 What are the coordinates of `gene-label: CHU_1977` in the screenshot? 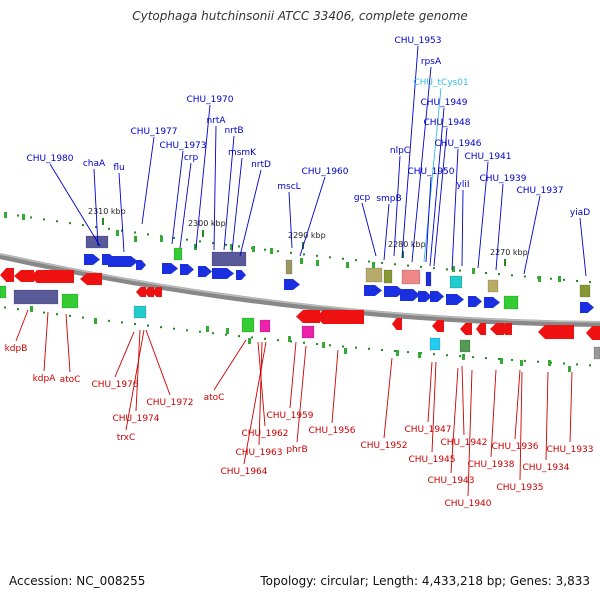 It's located at (153, 132).